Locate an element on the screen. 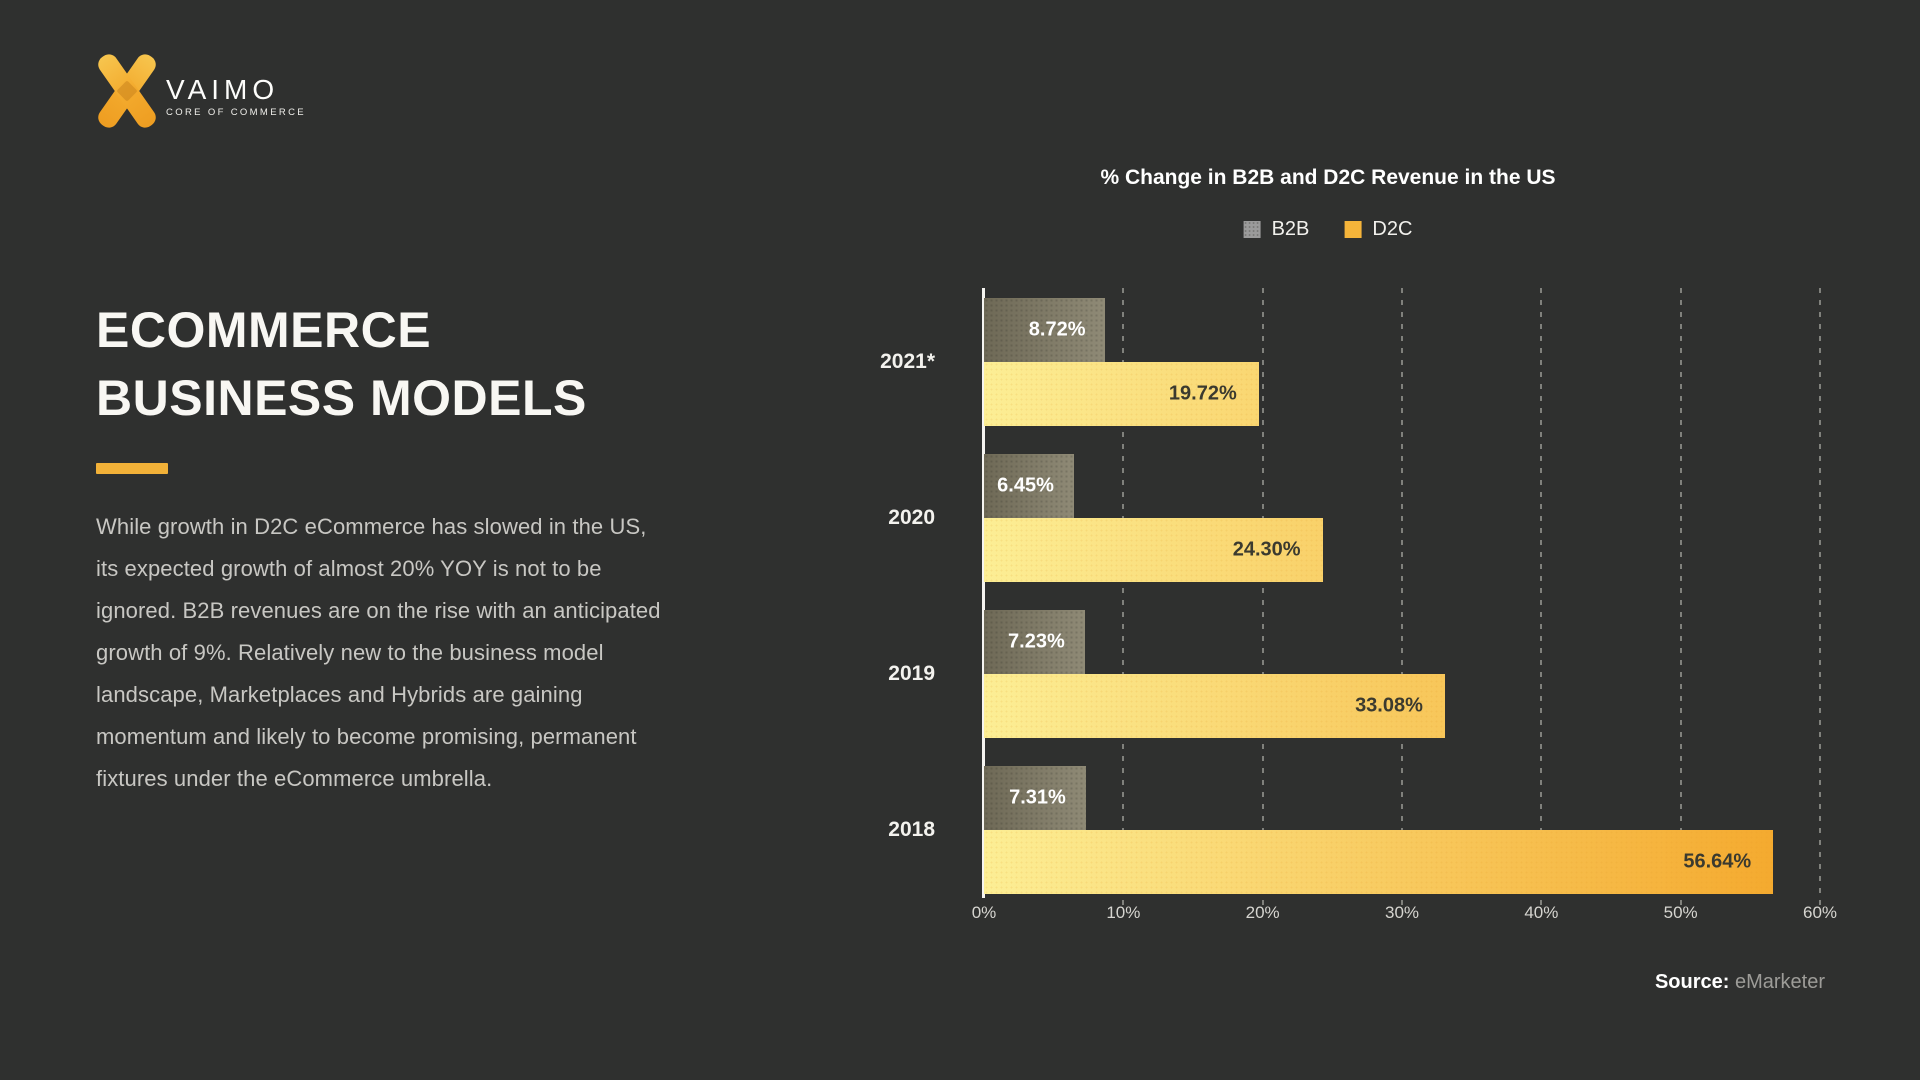 This screenshot has height=1080, width=1920. legend-item-d2c: D2C is located at coordinates (1378, 229).